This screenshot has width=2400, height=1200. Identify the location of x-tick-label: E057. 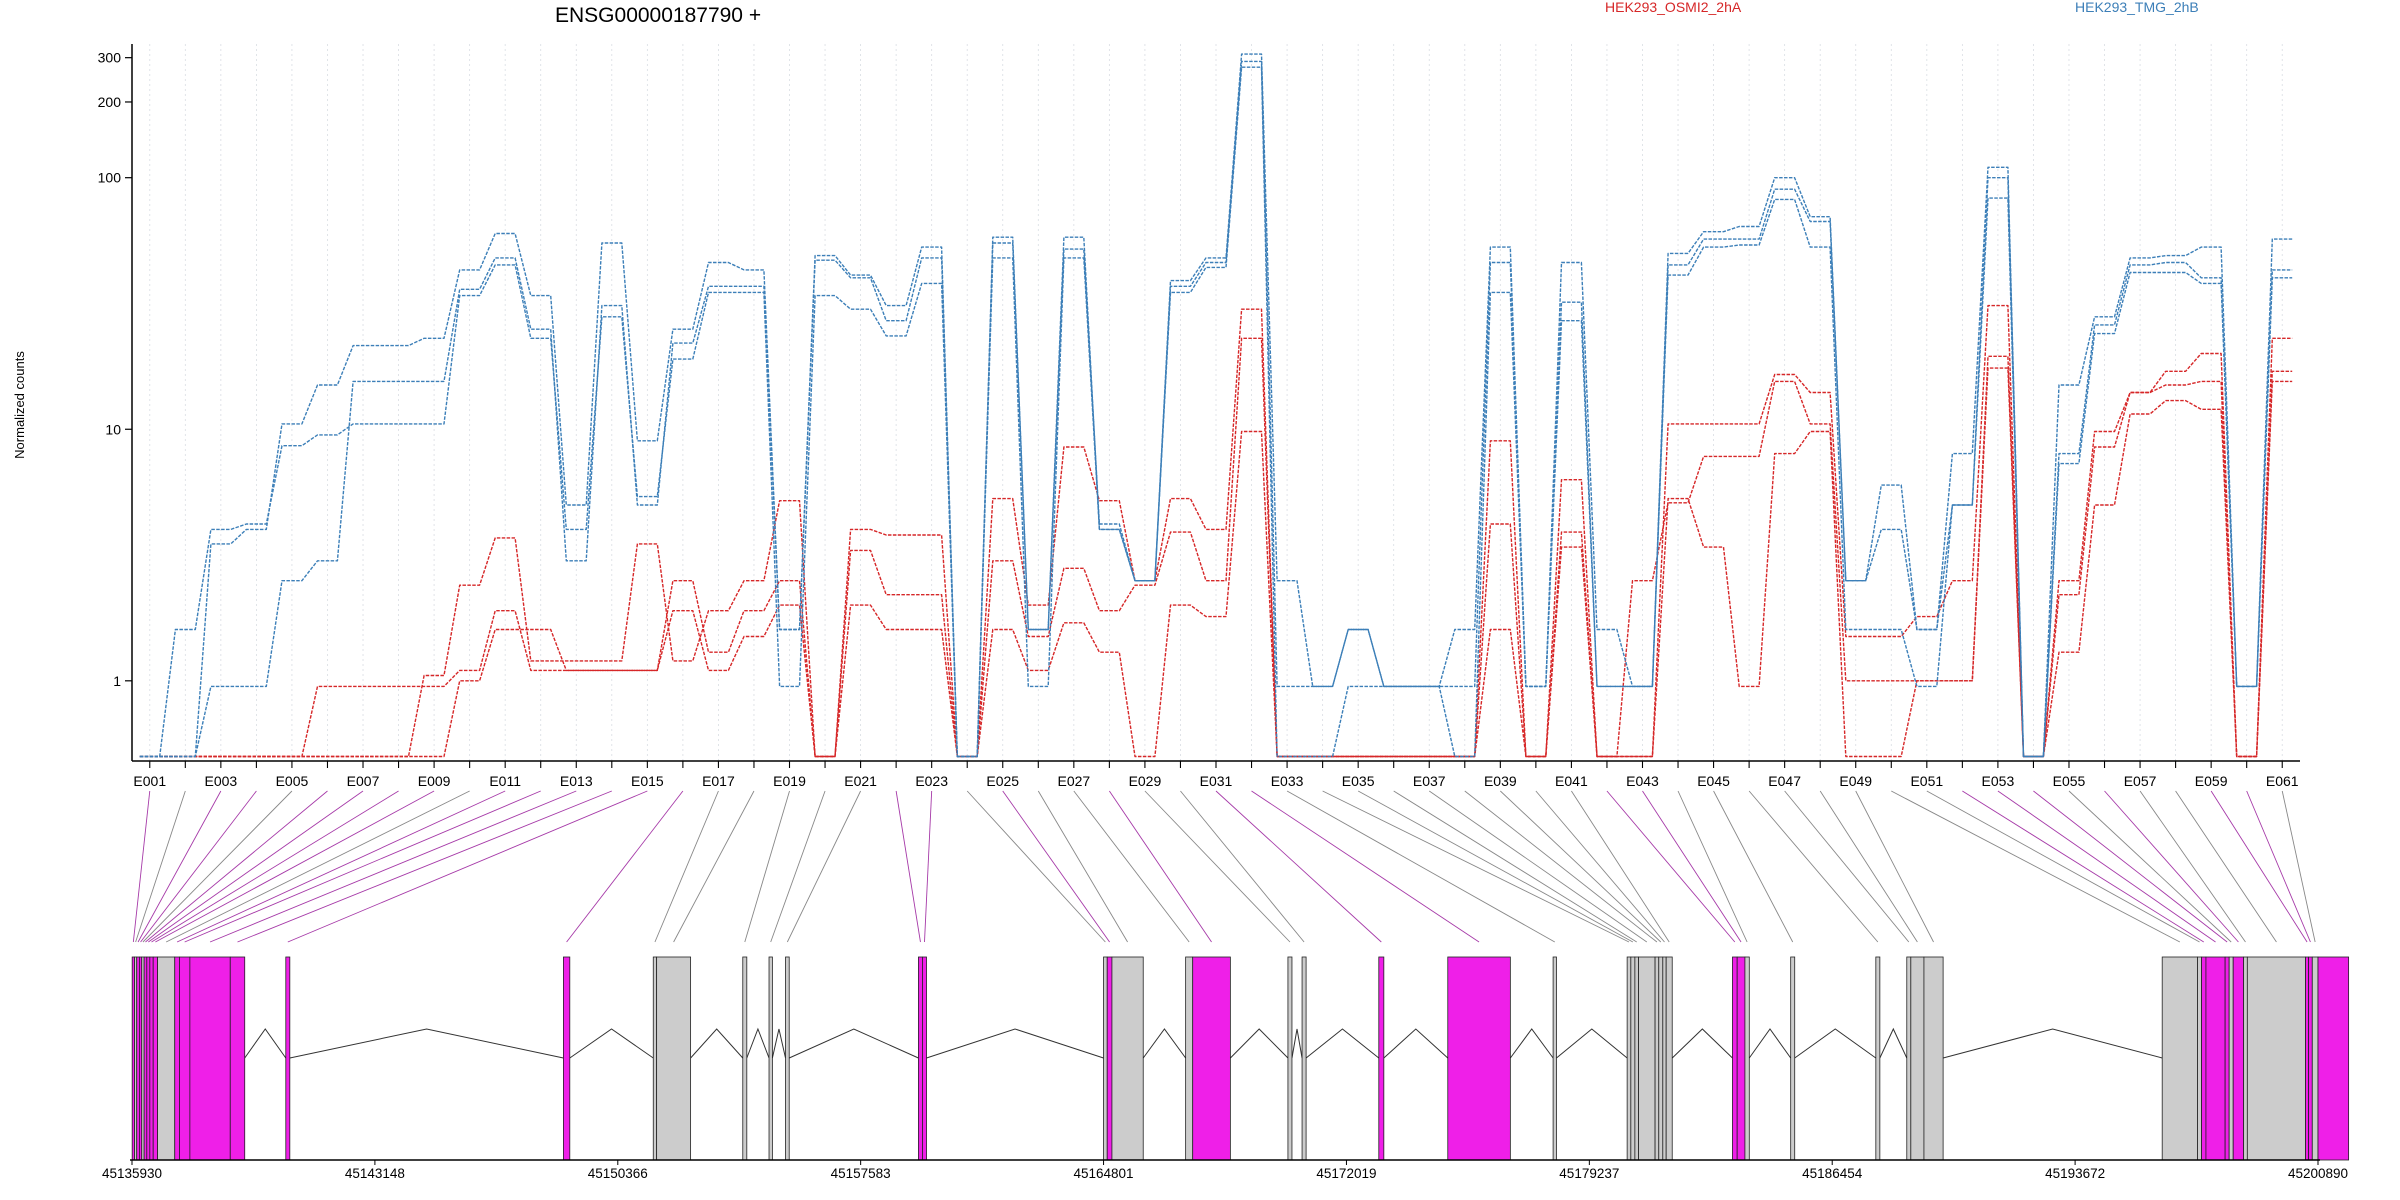
(2140, 781).